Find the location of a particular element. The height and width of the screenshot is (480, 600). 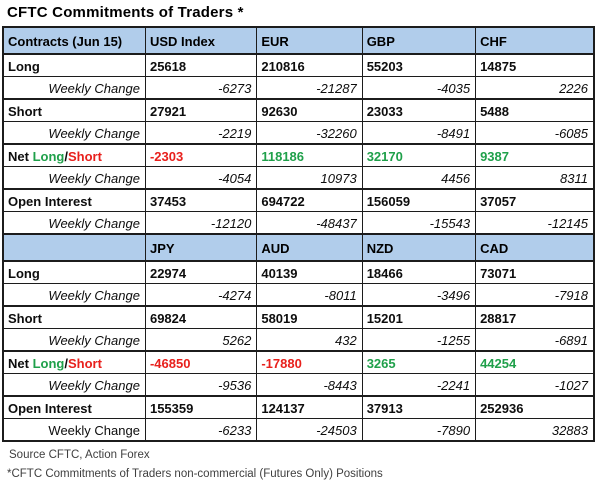

column-header-gbp: GBP is located at coordinates (419, 40).